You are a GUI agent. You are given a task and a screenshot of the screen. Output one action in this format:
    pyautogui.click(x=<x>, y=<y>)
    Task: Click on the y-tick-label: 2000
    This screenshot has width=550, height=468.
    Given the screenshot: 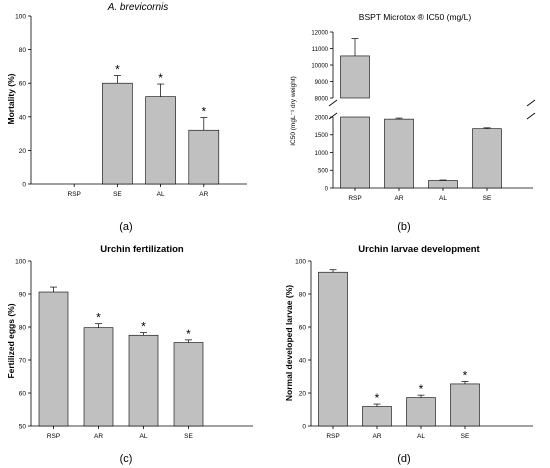 What is the action you would take?
    pyautogui.click(x=322, y=118)
    